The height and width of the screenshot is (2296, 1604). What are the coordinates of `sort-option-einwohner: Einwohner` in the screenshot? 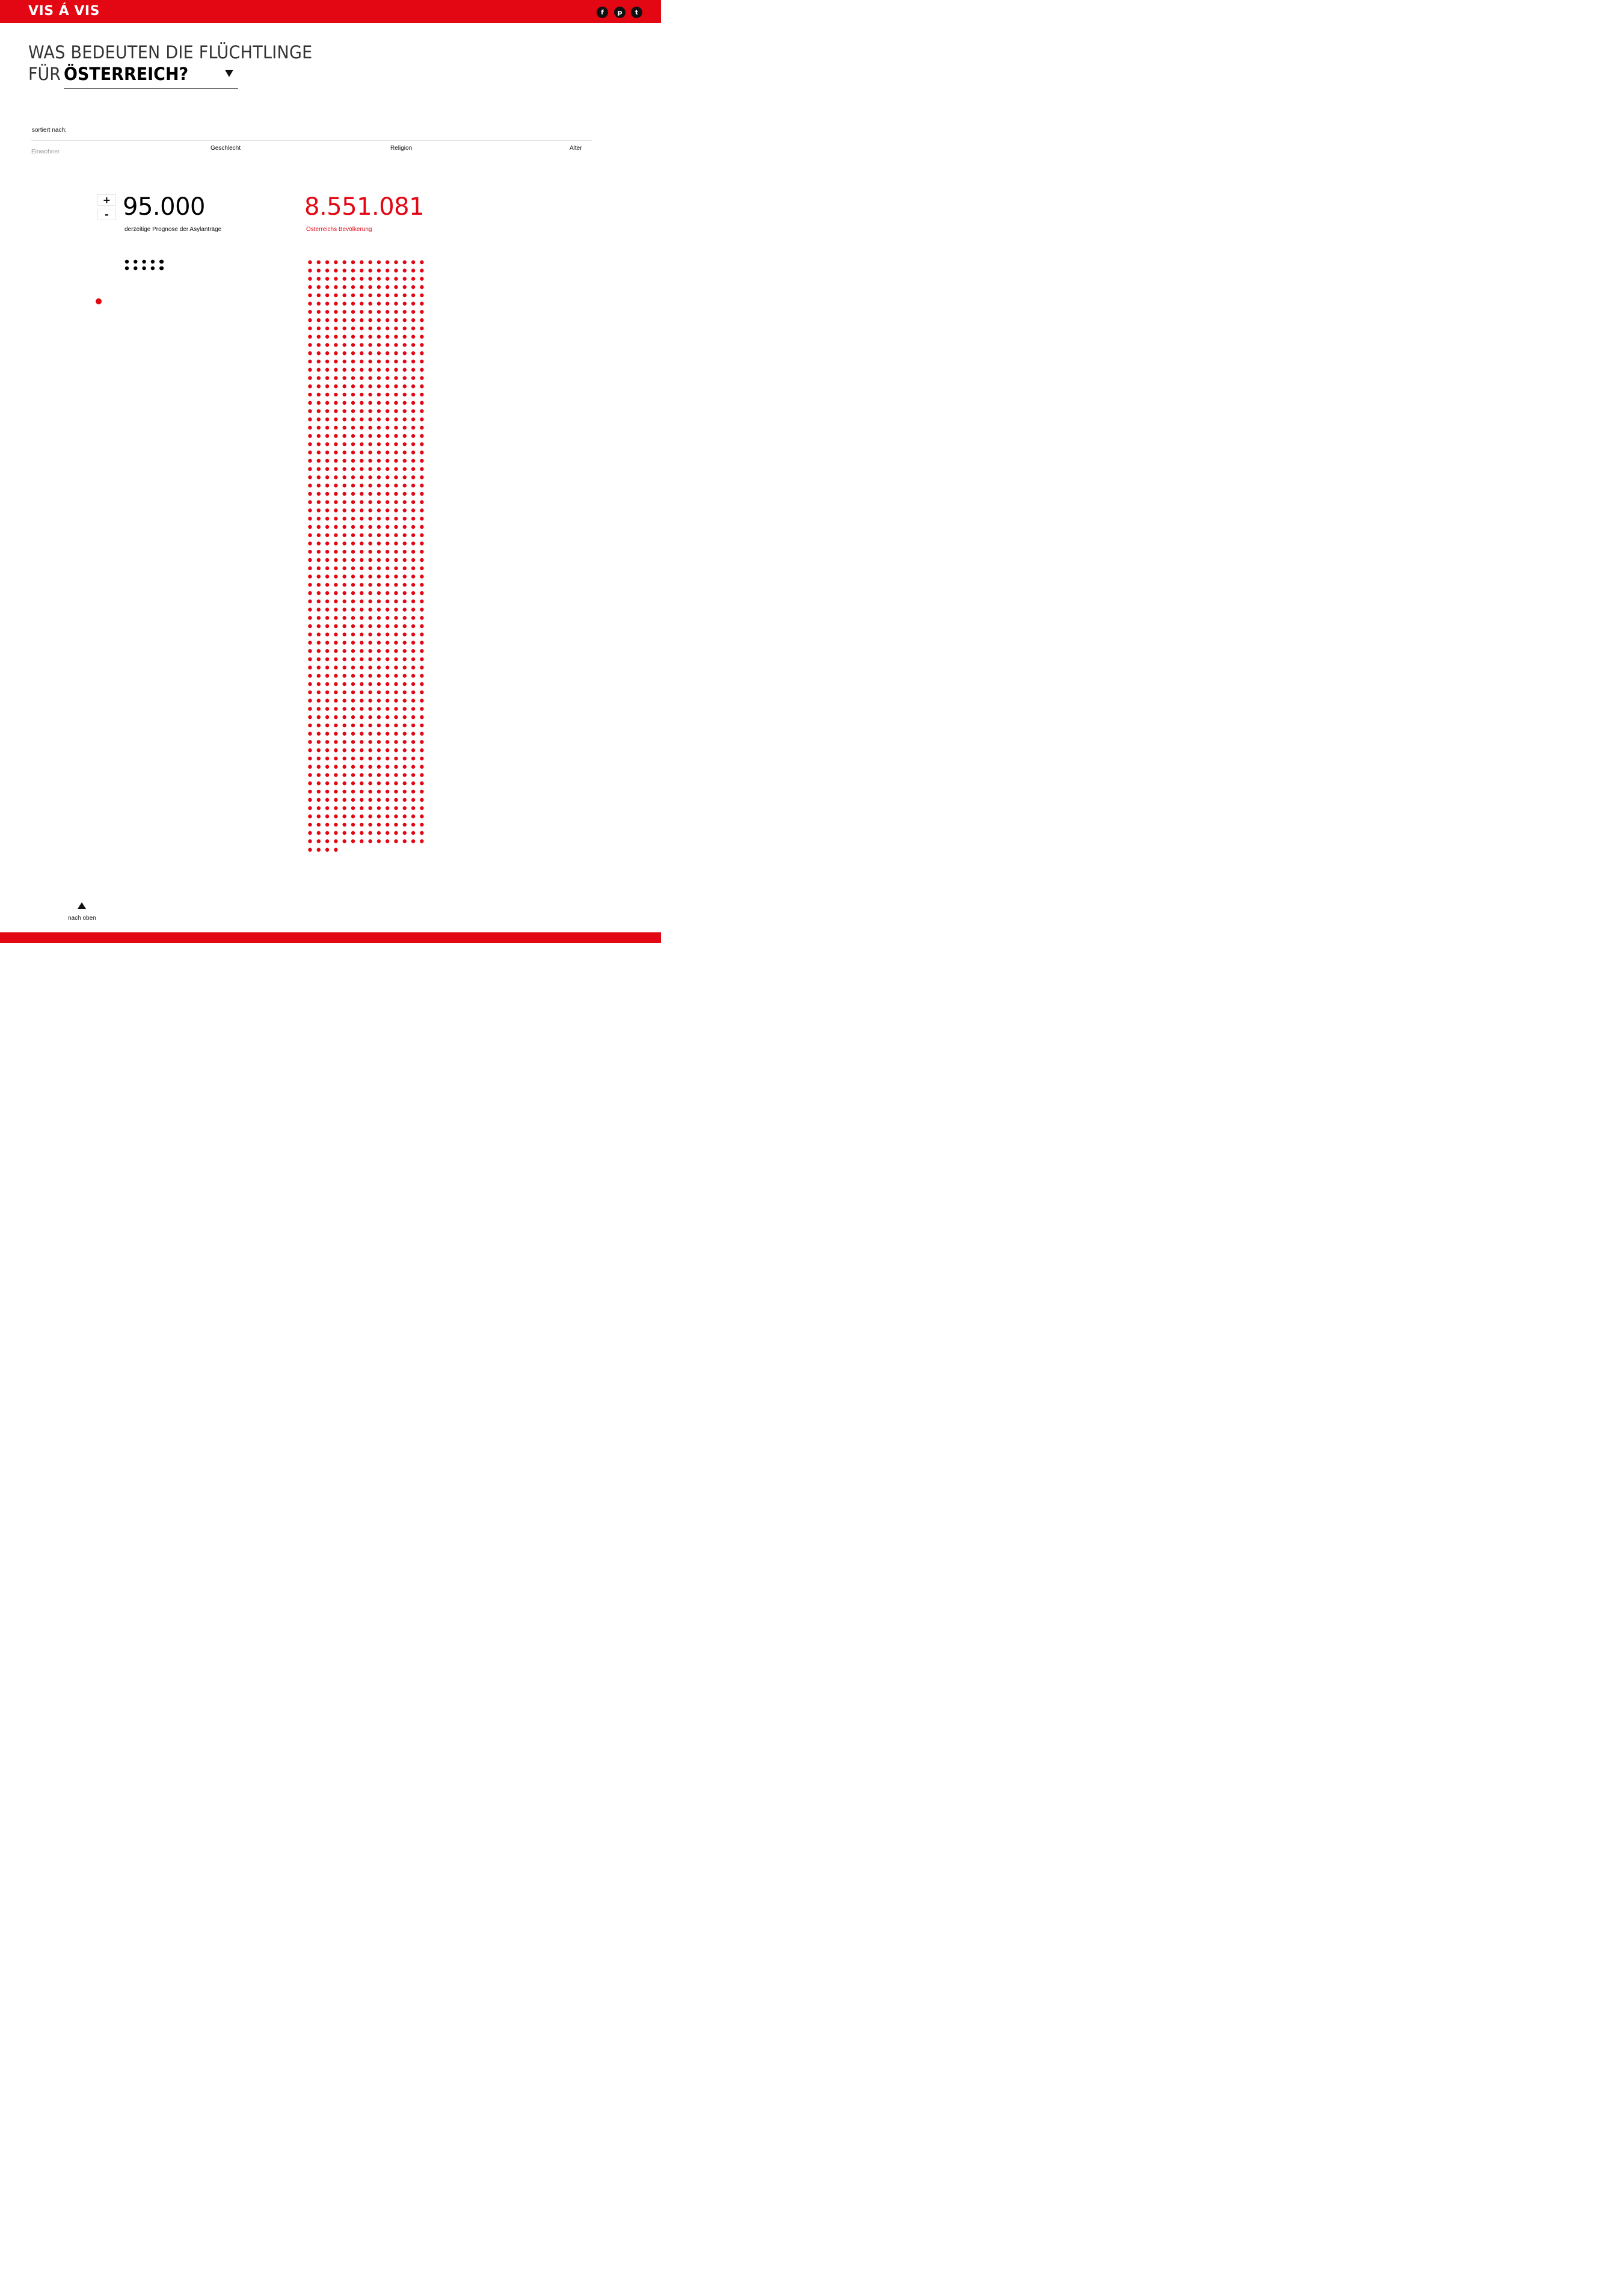 It's located at (46, 152).